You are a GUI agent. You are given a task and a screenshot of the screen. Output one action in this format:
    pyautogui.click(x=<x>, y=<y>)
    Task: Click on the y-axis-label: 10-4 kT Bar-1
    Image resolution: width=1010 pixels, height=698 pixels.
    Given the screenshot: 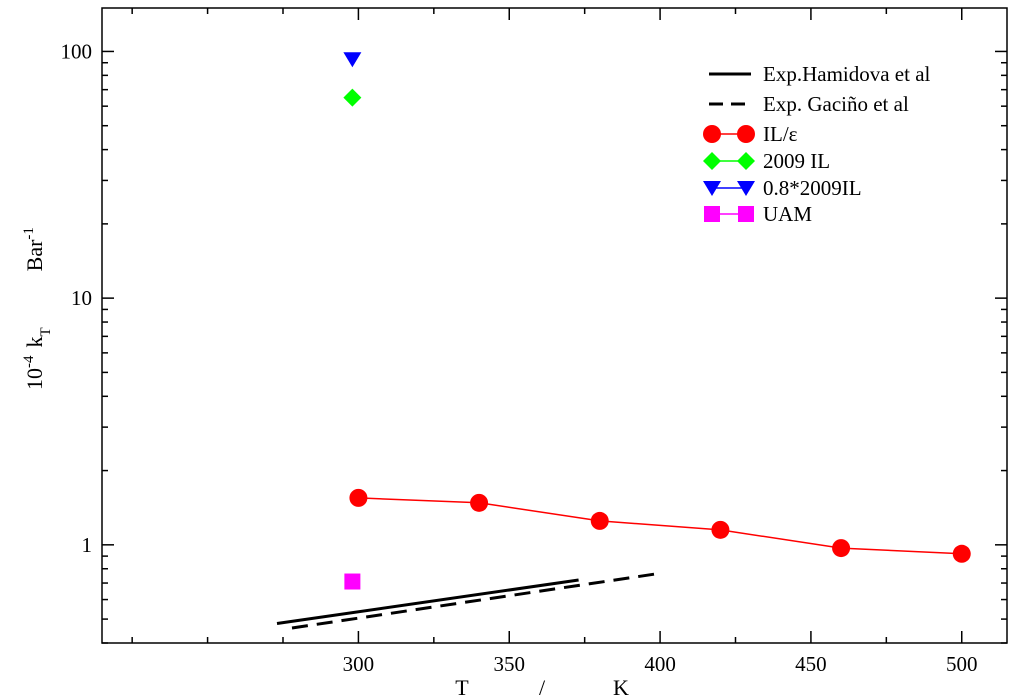 What is the action you would take?
    pyautogui.click(x=37, y=308)
    